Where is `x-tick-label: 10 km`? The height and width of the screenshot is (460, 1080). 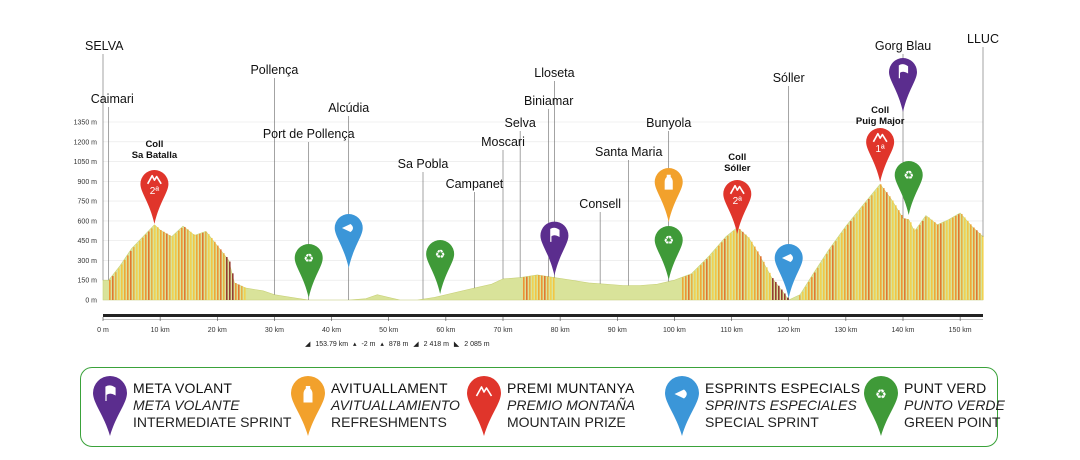
x-tick-label: 10 km is located at coordinates (160, 330).